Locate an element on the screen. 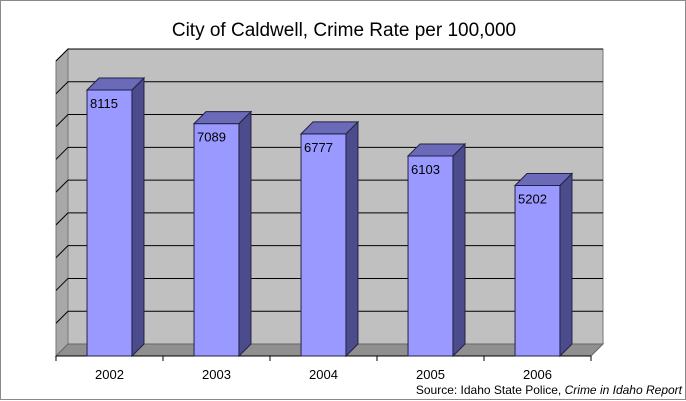  data-label: 7089 is located at coordinates (211, 137).